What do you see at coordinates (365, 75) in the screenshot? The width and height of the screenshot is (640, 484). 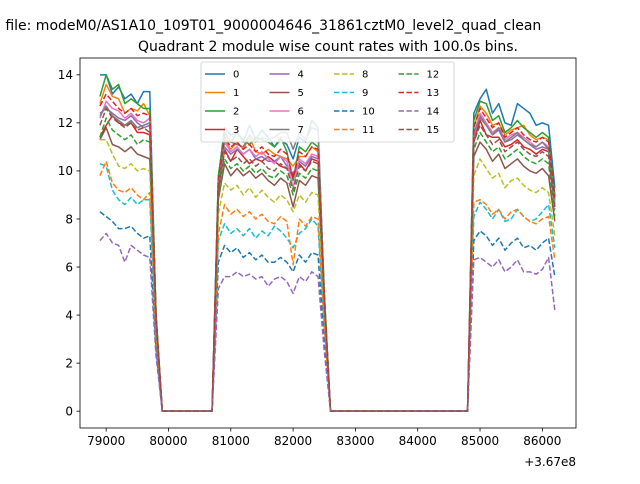 I see `legend-label-8: 8` at bounding box center [365, 75].